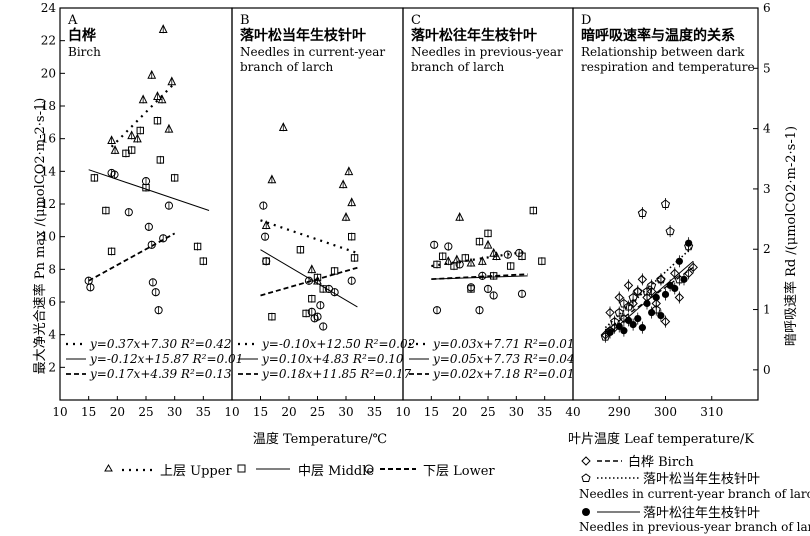  Describe the element at coordinates (299, 471) in the screenshot. I see `legend-abc: 上层 Upper 中层 Middle 下层 Lower` at that location.